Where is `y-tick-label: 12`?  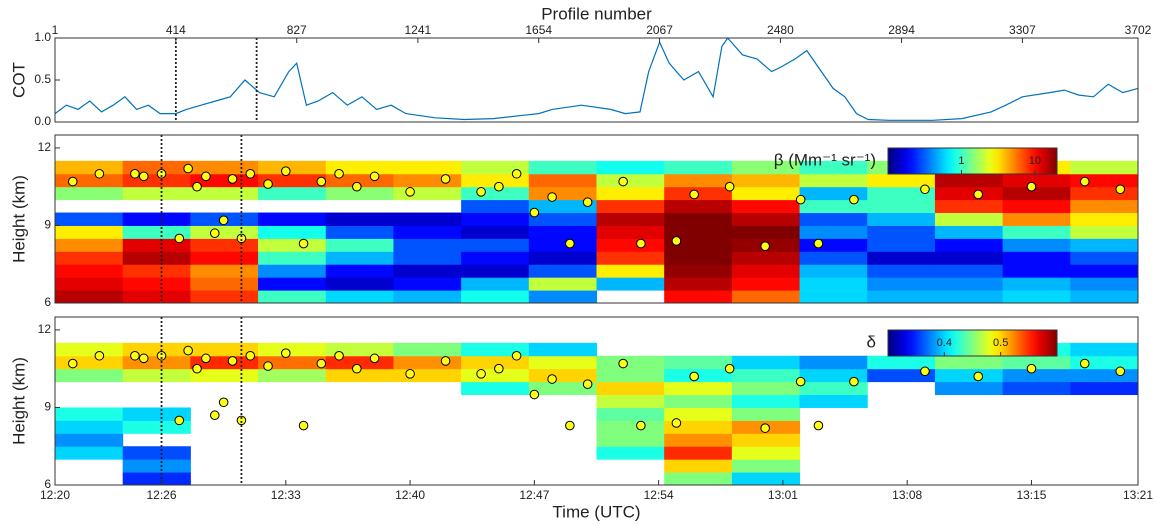 y-tick-label: 12 is located at coordinates (45, 147).